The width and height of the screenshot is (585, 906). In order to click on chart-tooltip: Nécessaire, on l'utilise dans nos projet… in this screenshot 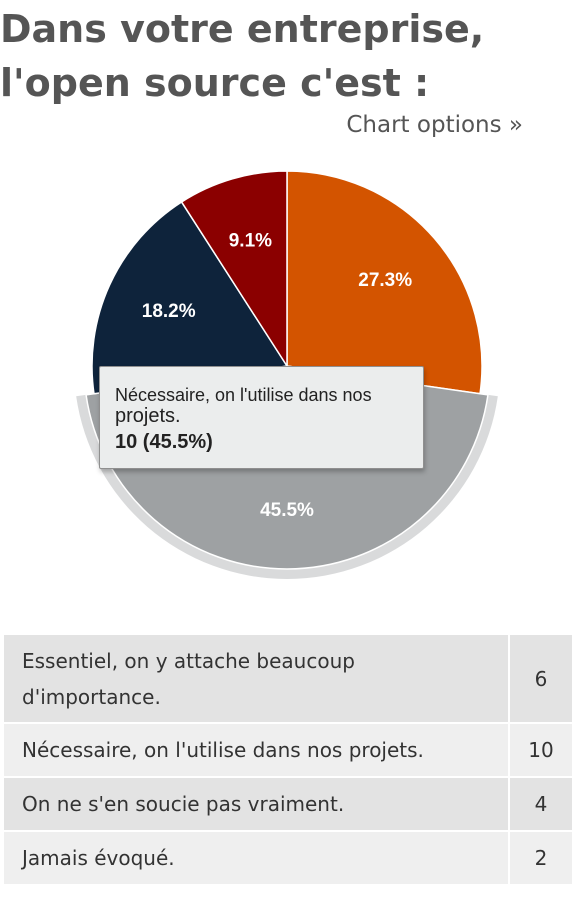, I will do `click(261, 417)`.